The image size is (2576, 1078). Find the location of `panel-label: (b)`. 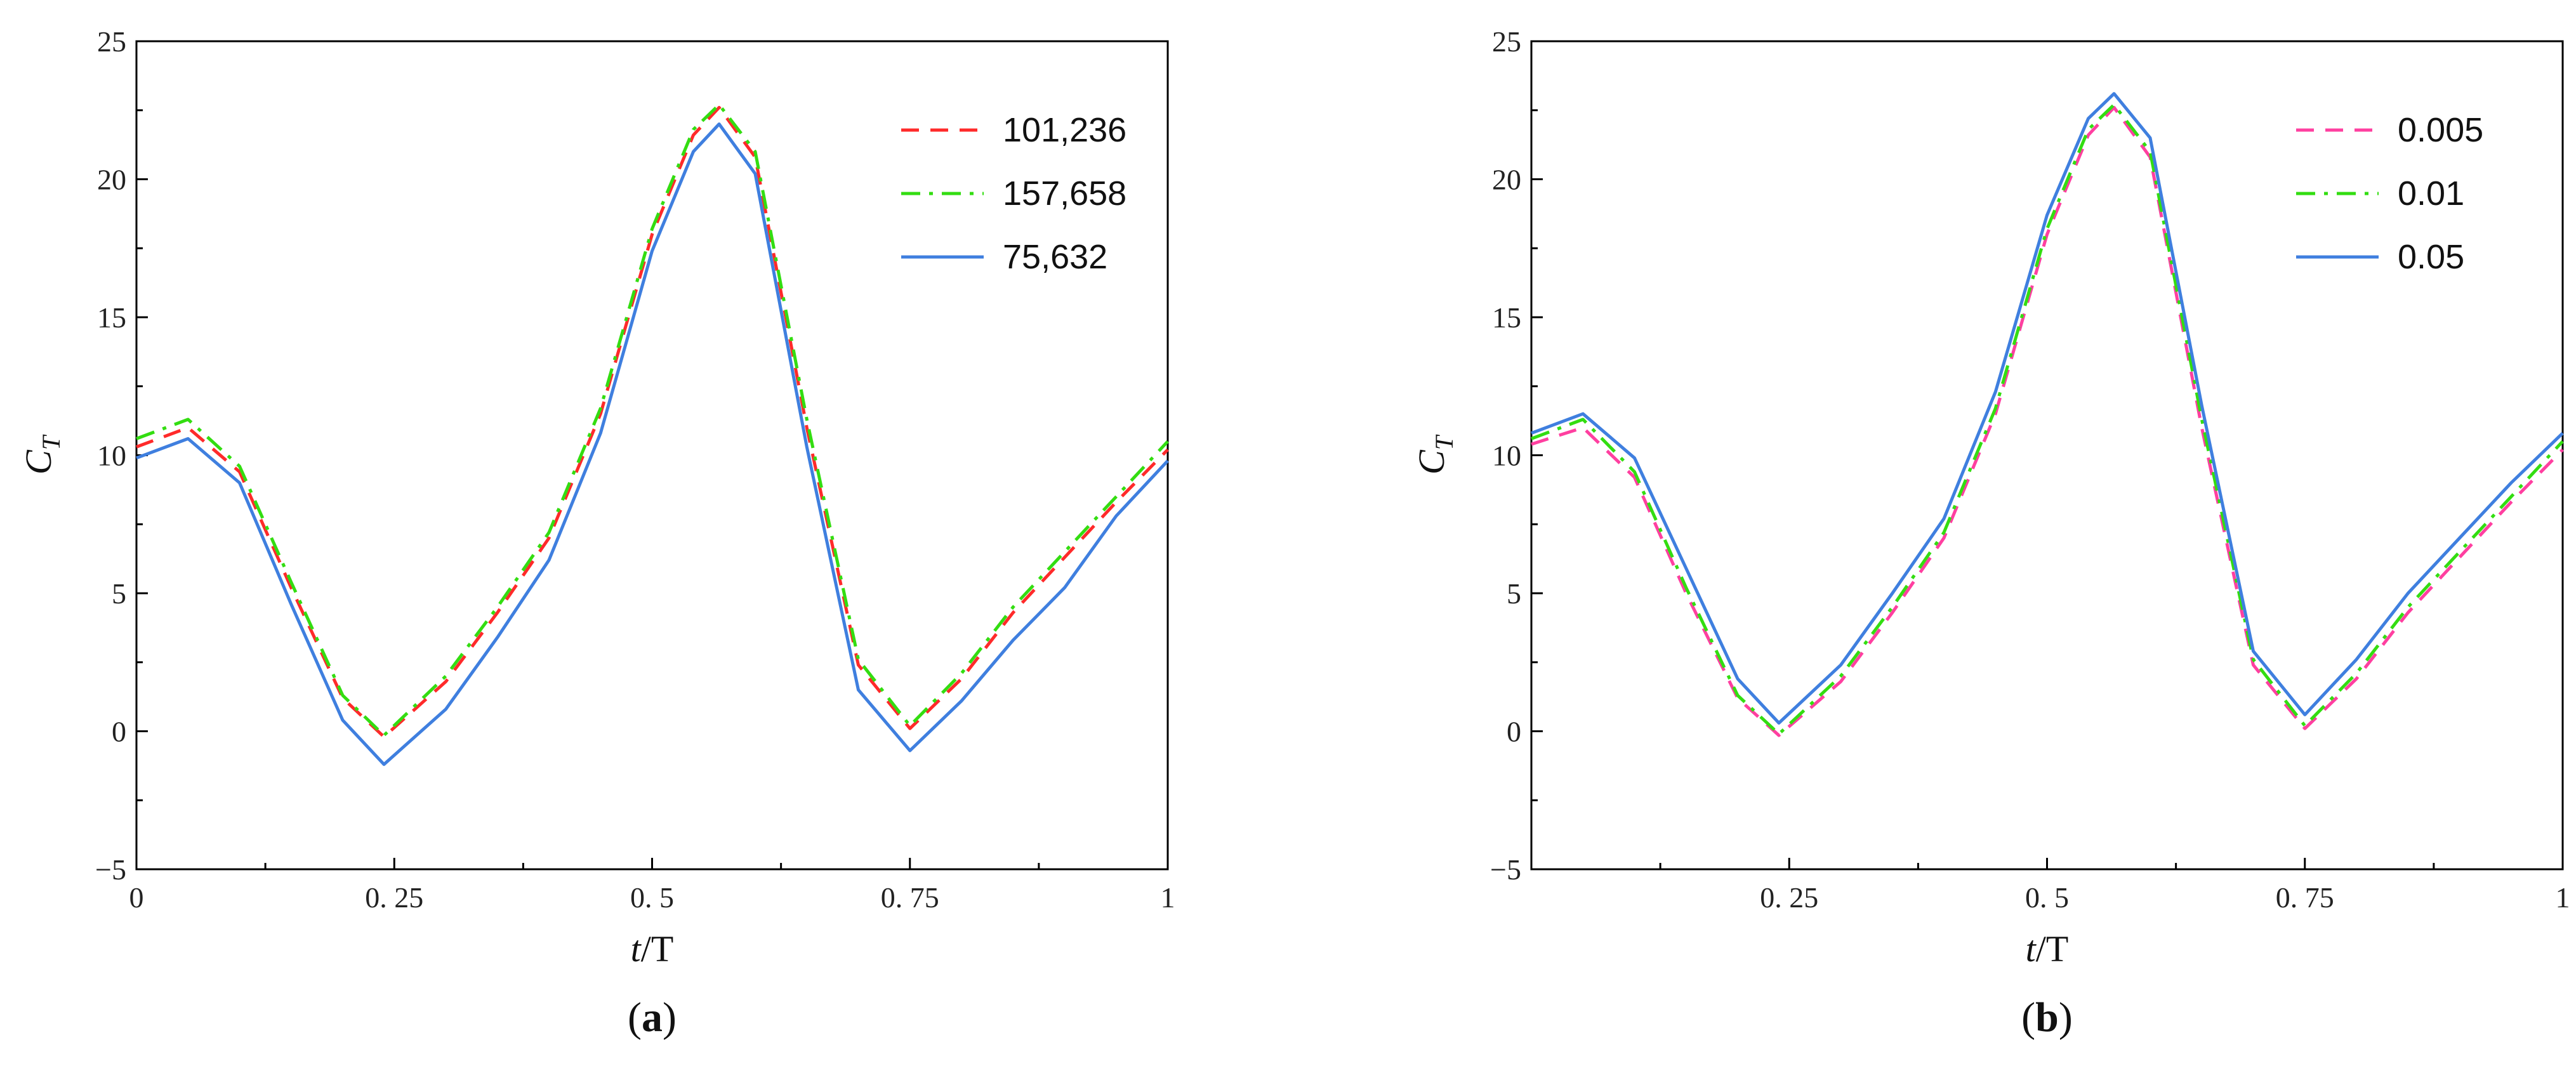

panel-label: (b) is located at coordinates (2047, 1018).